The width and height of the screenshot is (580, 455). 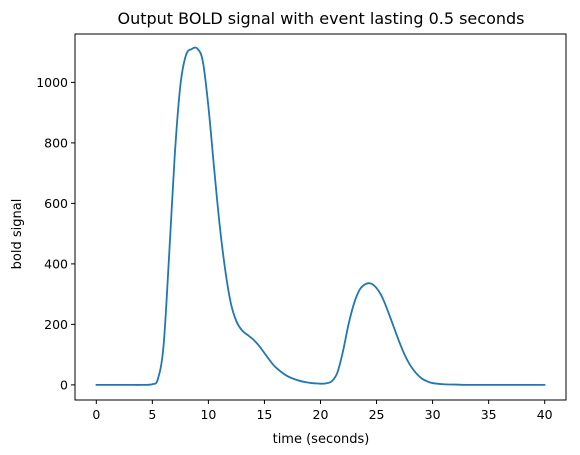 What do you see at coordinates (56, 324) in the screenshot?
I see `y-tick-label: 200` at bounding box center [56, 324].